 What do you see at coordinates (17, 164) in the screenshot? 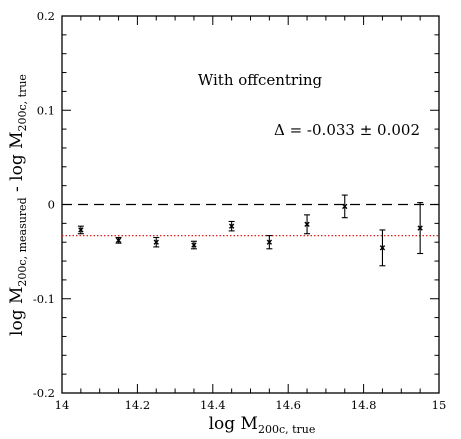
I see `y-axis-title-mid: - log M` at bounding box center [17, 164].